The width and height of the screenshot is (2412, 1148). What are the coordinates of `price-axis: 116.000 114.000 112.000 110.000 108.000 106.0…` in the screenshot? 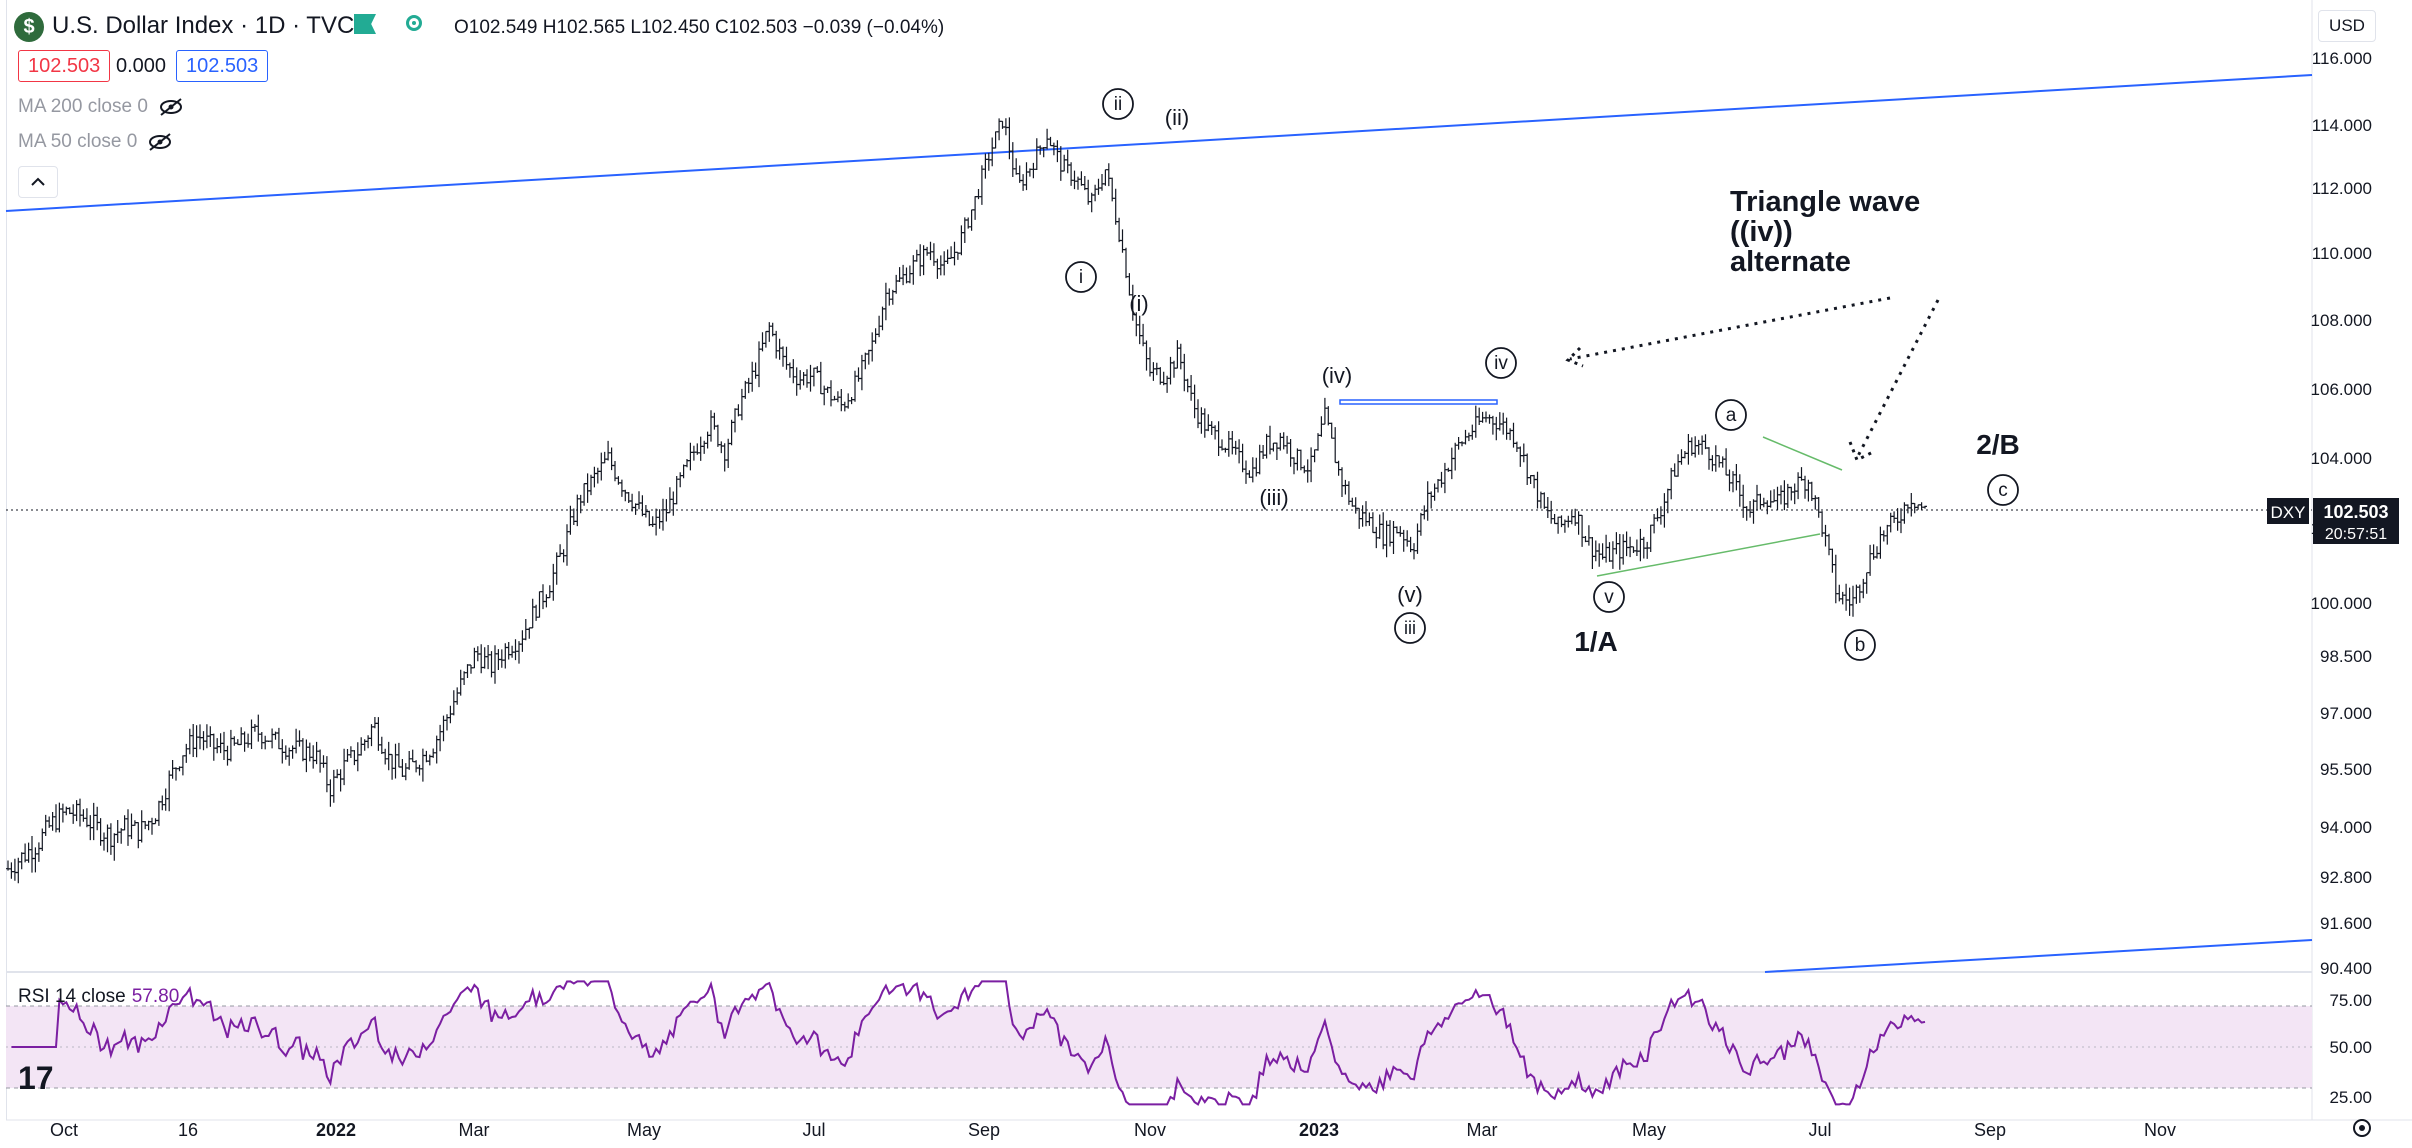 It's located at (2341, 513).